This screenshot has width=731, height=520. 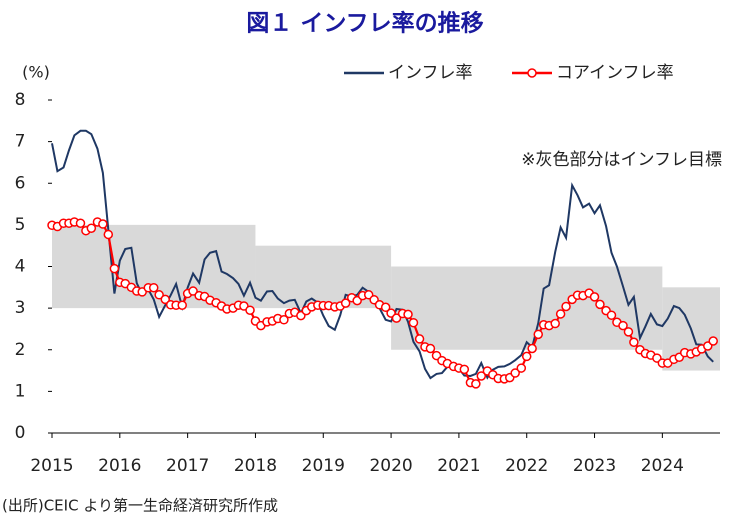 What do you see at coordinates (615, 73) in the screenshot?
I see `legend-label: コアインフレ率` at bounding box center [615, 73].